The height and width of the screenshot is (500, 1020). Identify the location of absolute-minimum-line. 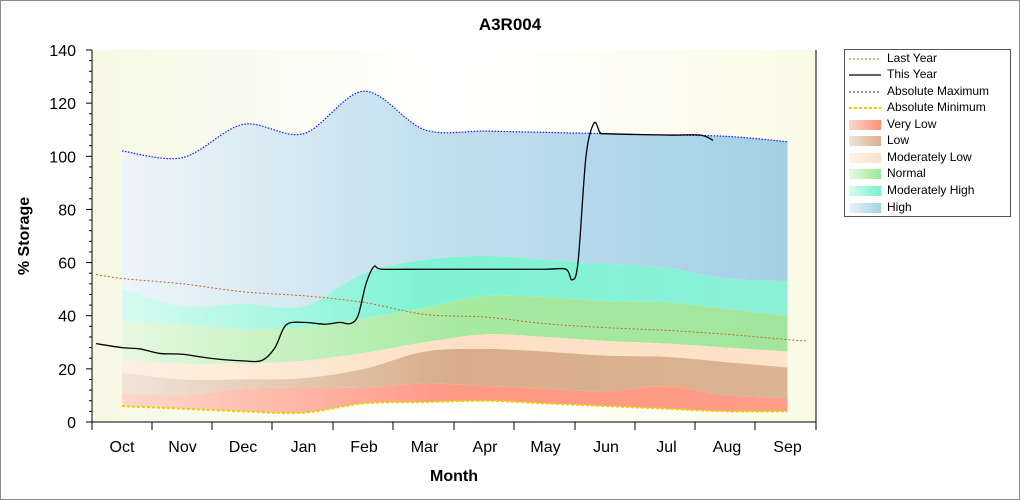
(454, 407).